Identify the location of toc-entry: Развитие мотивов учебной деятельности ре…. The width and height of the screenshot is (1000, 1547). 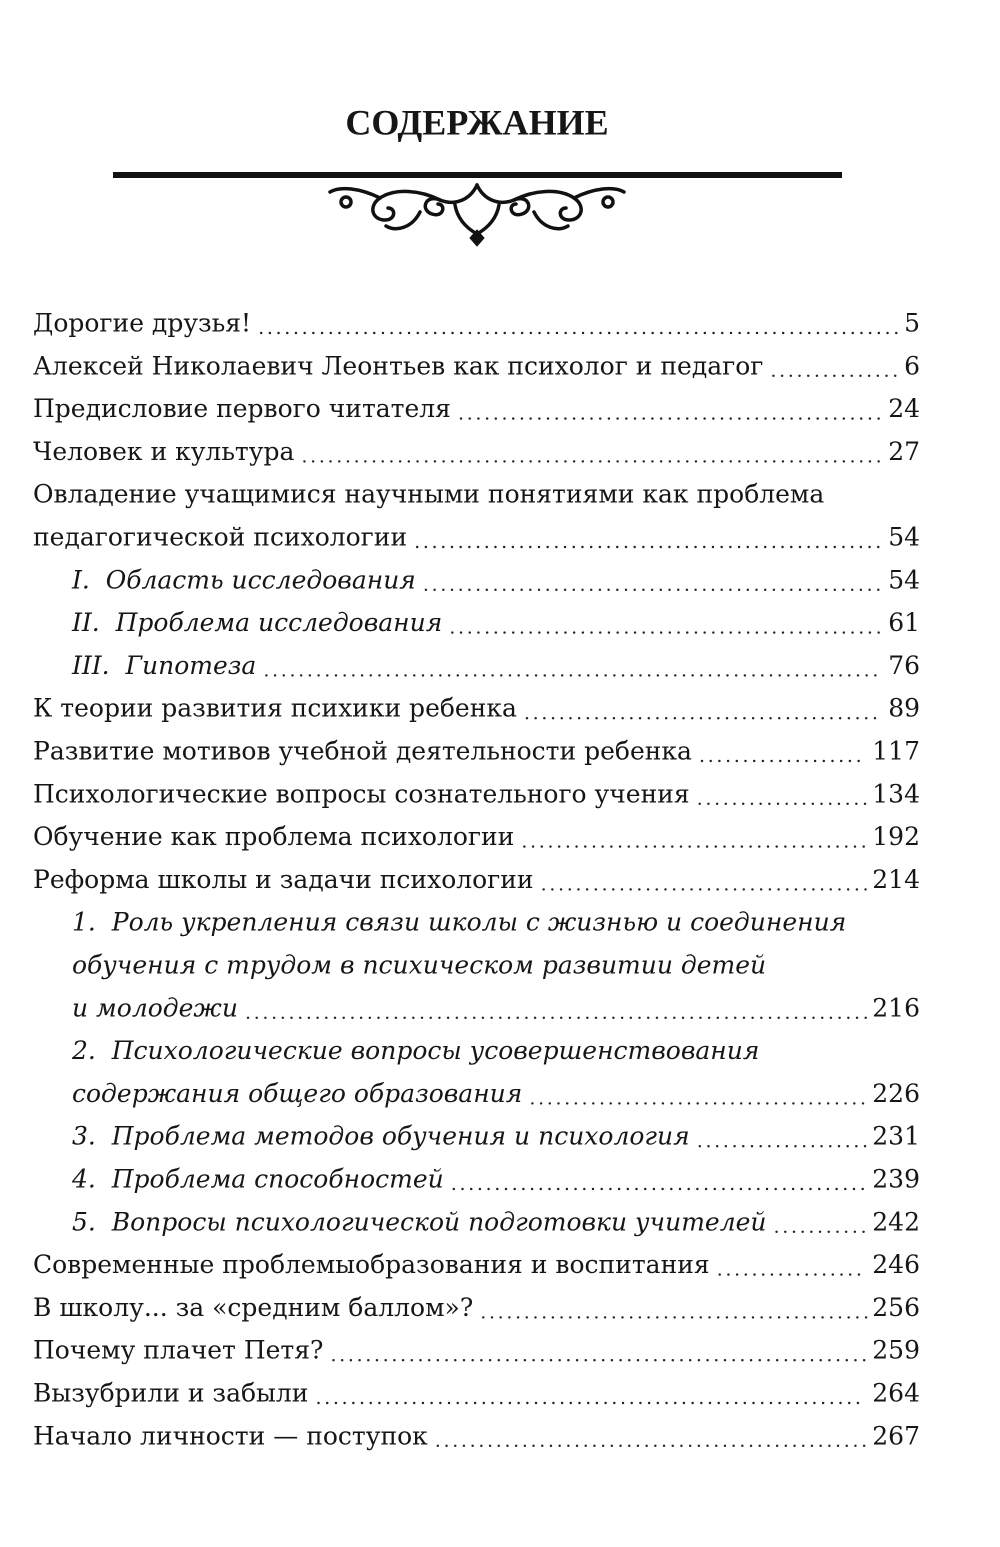
(362, 751).